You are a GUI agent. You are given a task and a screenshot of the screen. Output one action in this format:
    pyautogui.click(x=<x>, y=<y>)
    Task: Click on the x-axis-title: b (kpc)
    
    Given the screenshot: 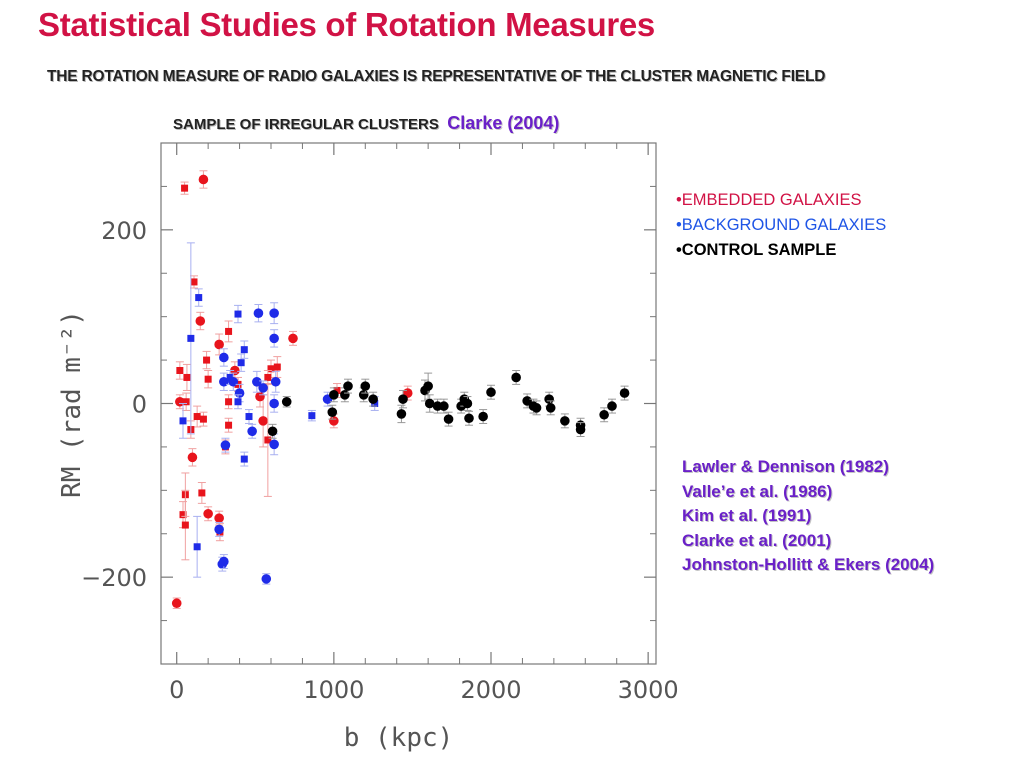 What is the action you would take?
    pyautogui.click(x=399, y=738)
    